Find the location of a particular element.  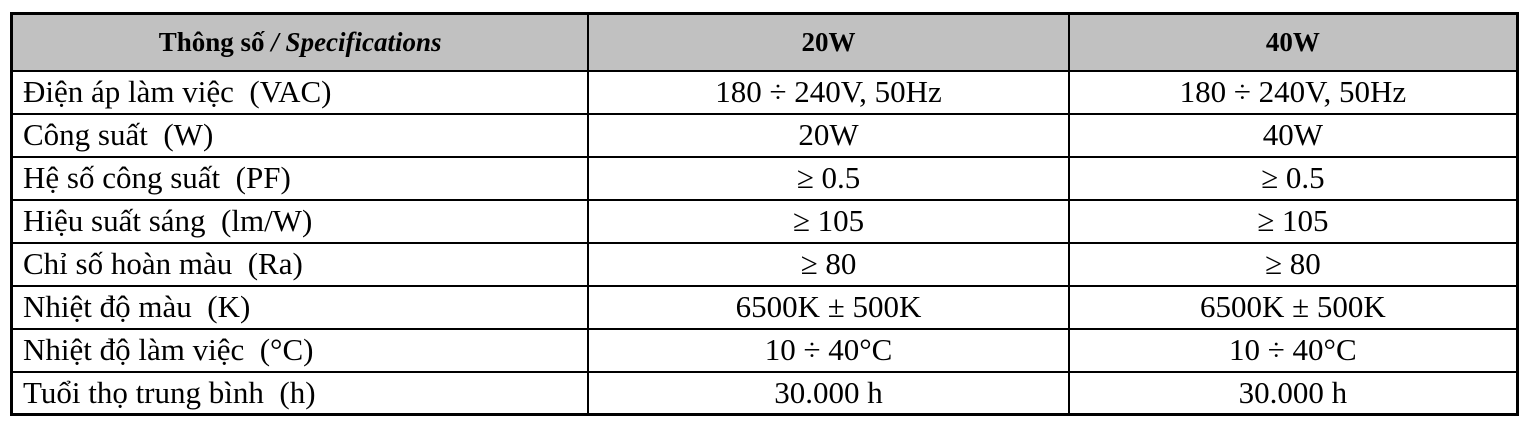

header-20w: 20W is located at coordinates (828, 42).